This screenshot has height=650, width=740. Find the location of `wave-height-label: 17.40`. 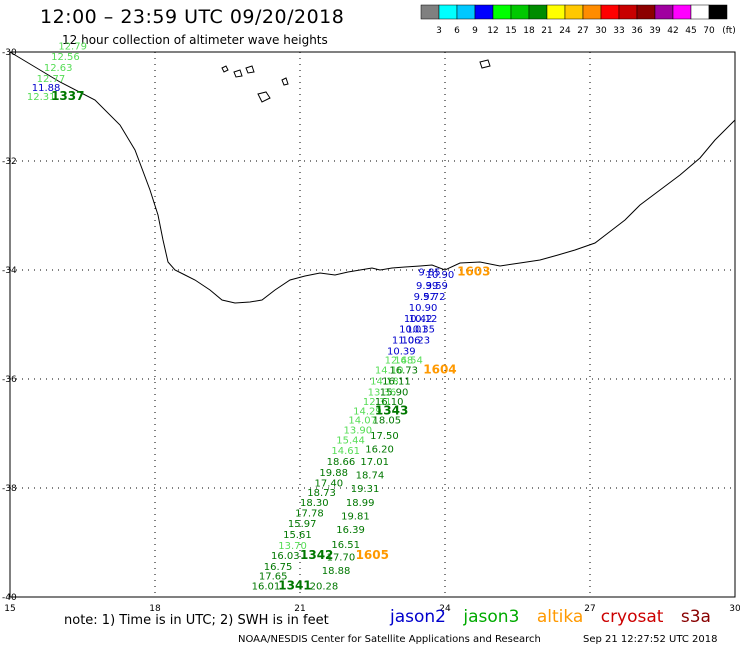

wave-height-label: 17.40 is located at coordinates (329, 483).